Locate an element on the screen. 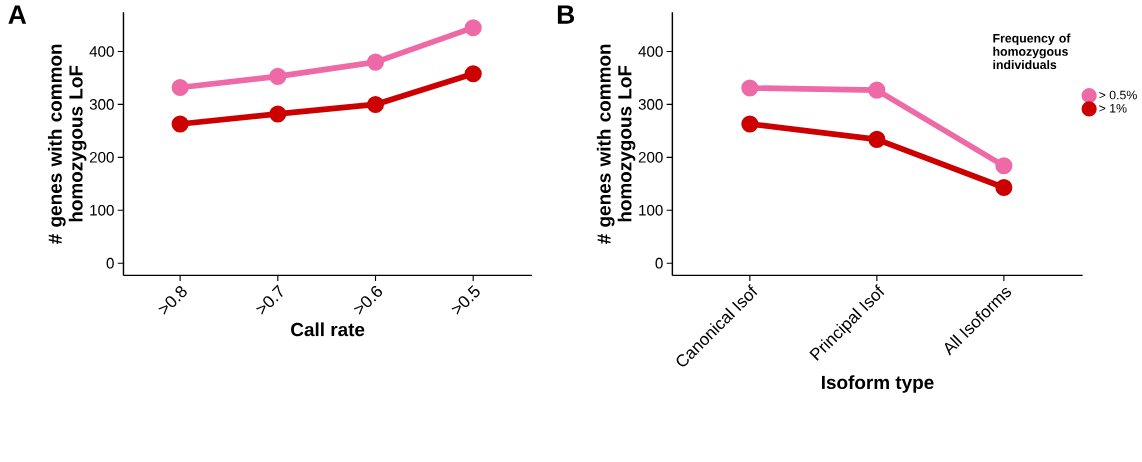 This screenshot has height=462, width=1142. x-axis-title: Isoform type is located at coordinates (877, 384).